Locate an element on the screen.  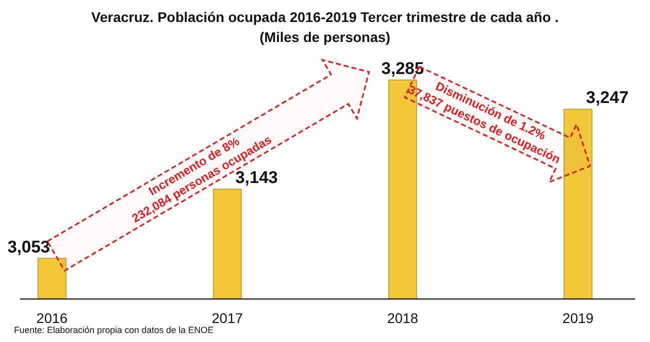
data-label: 3,143 is located at coordinates (256, 178).